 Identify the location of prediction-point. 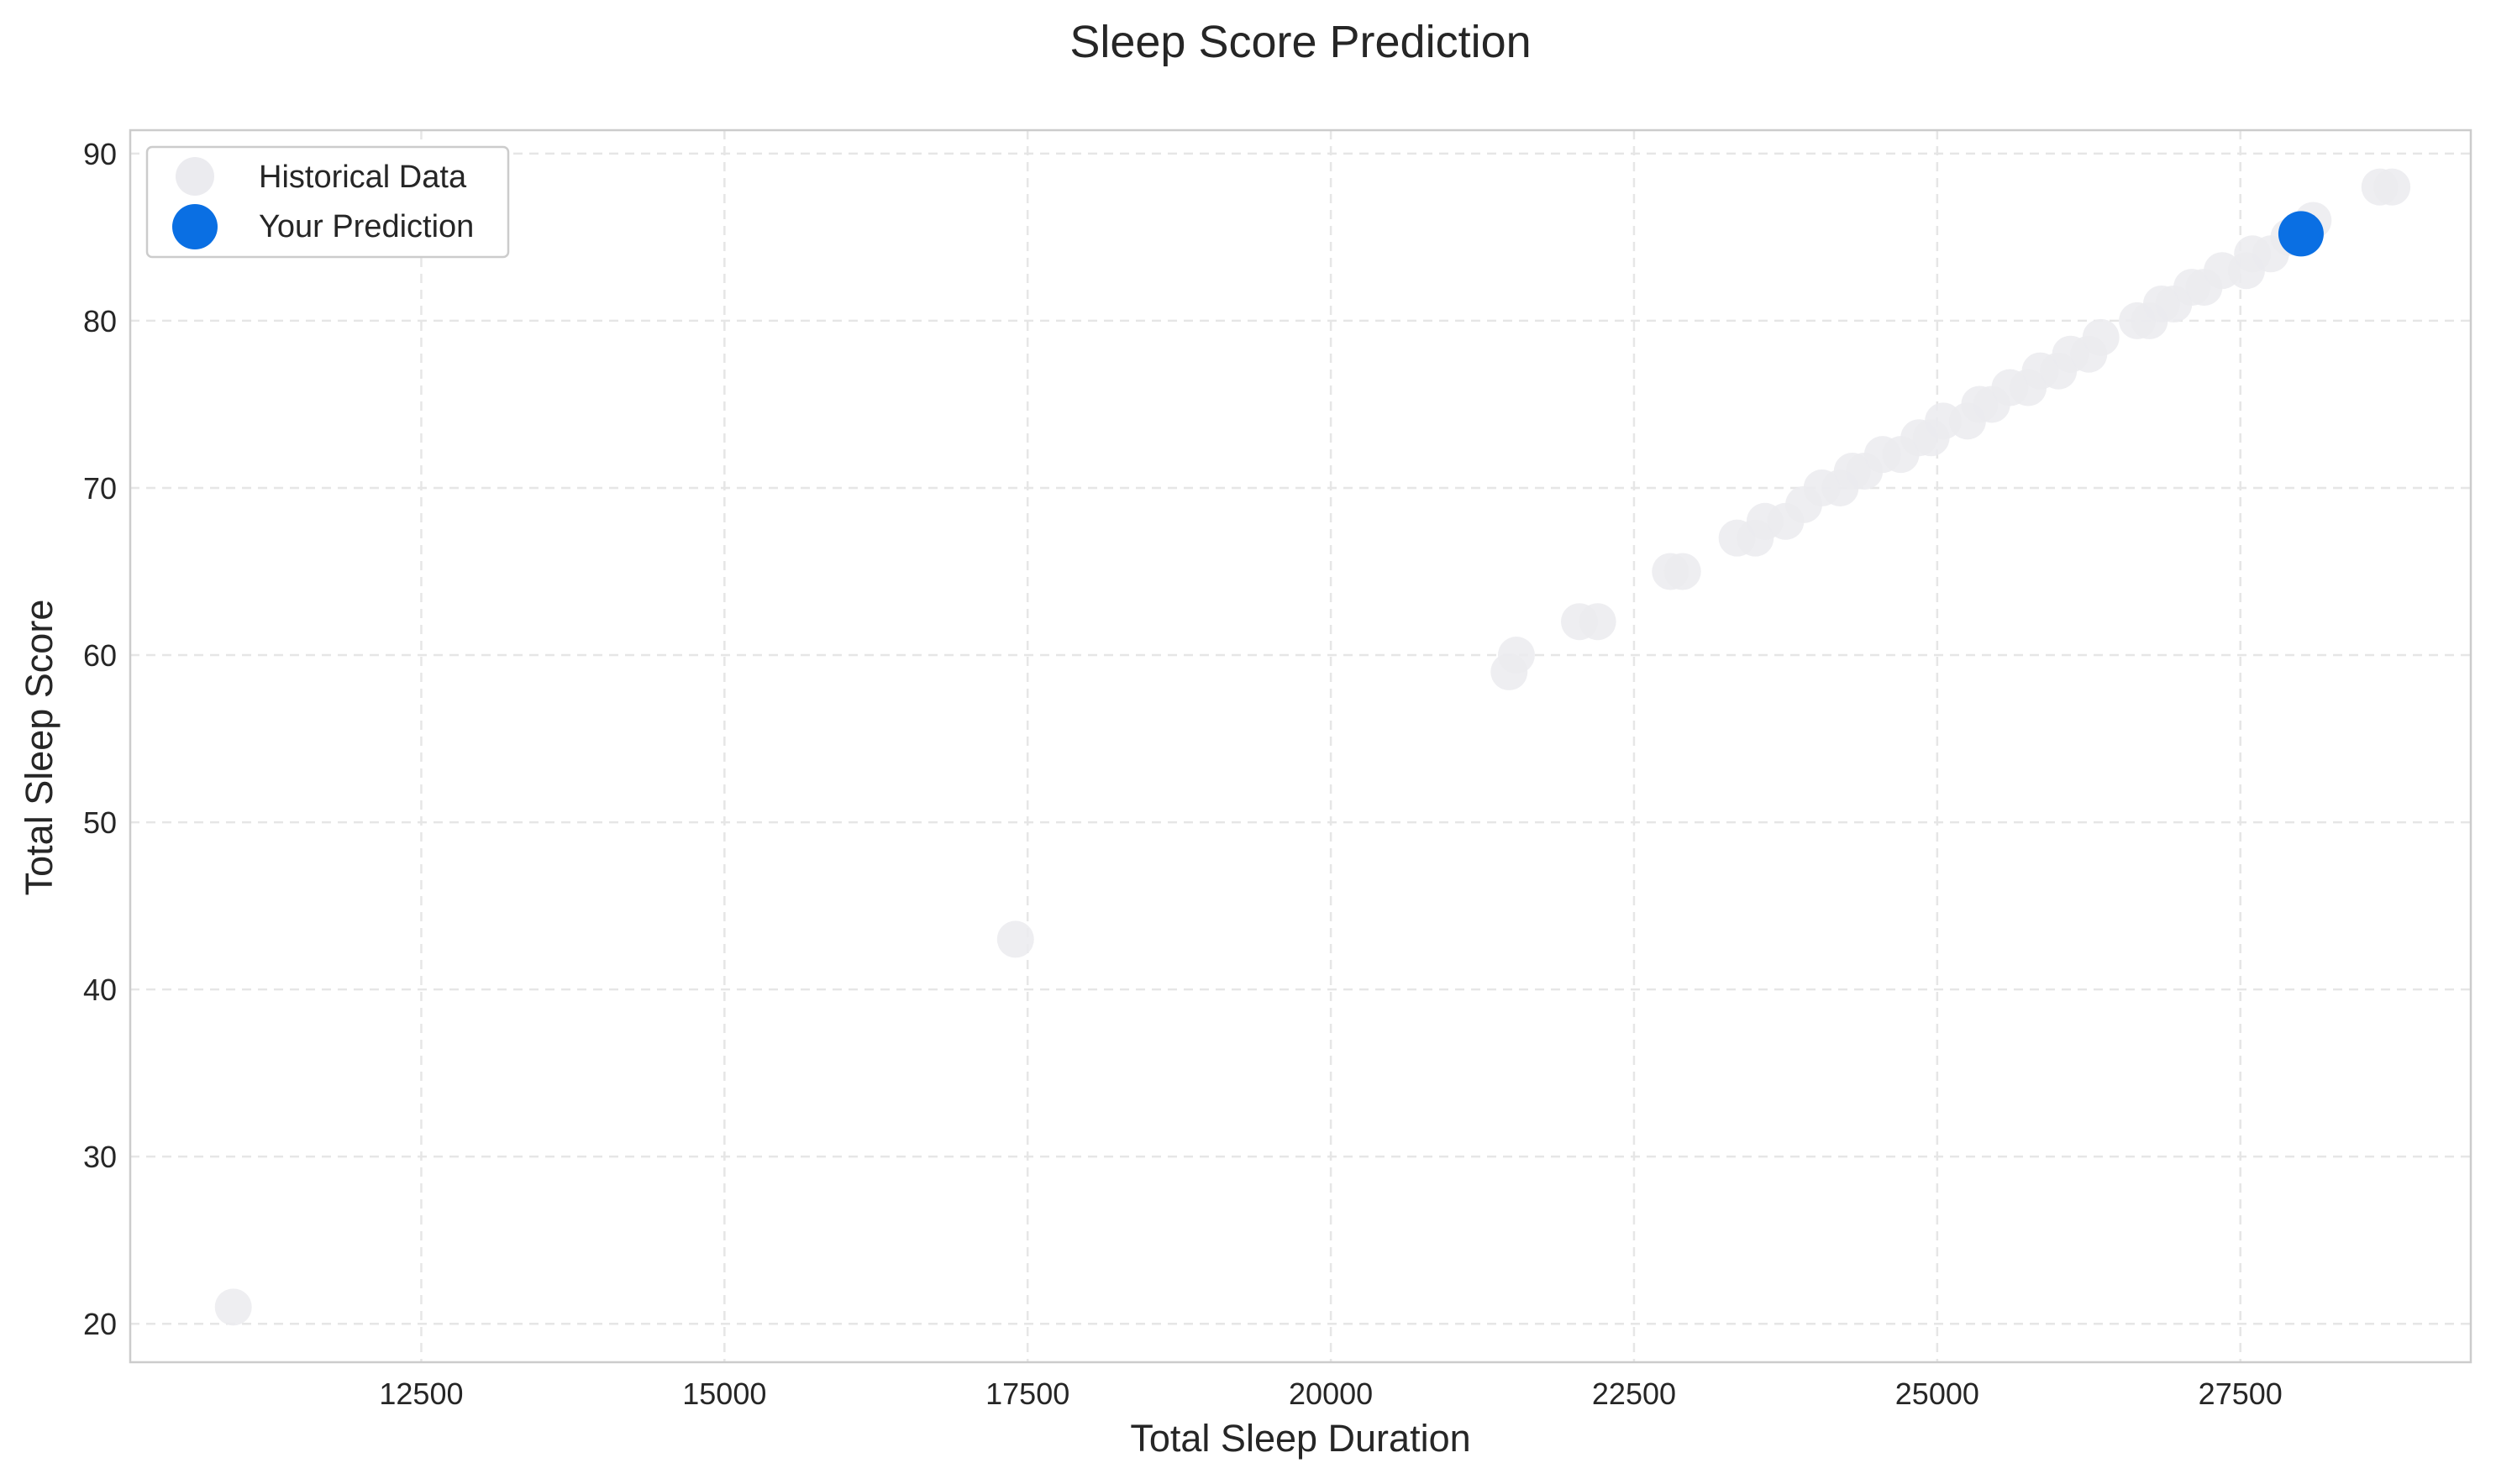
(2301, 234).